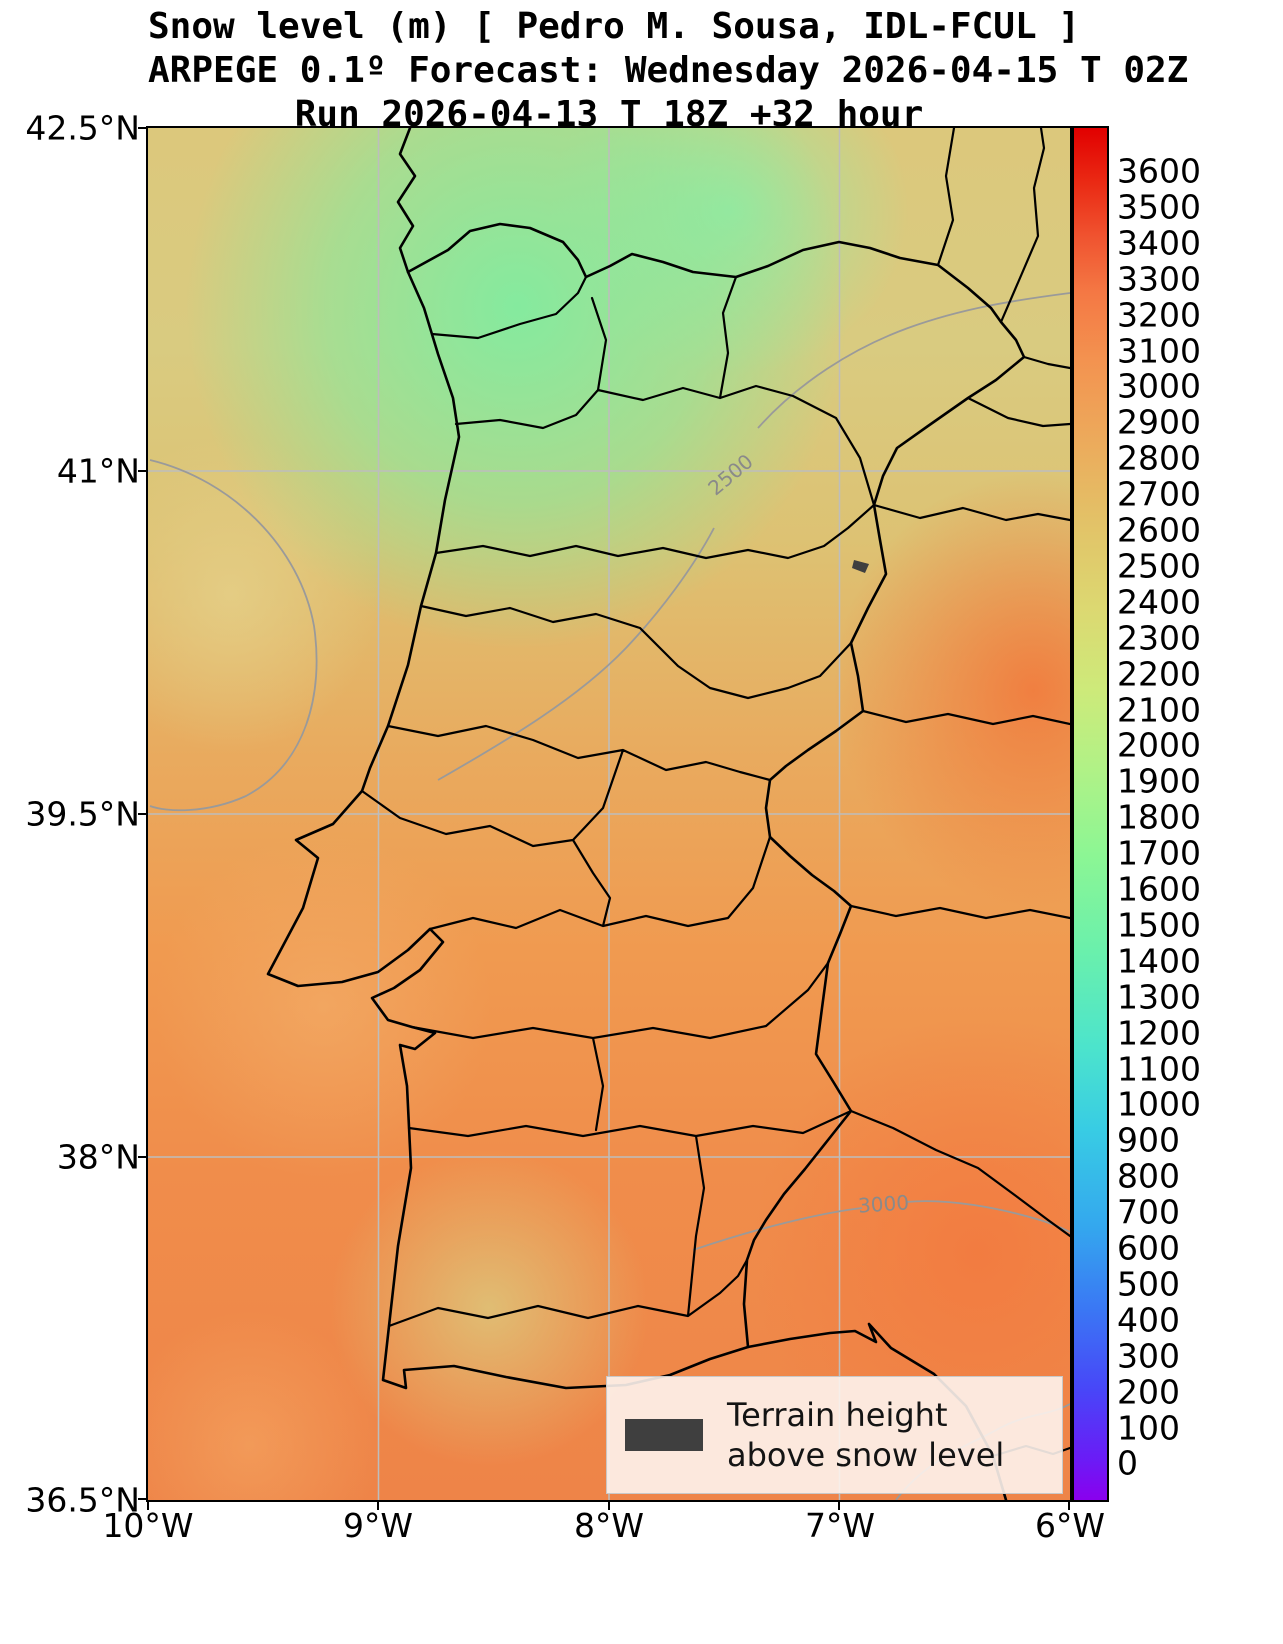  I want to click on contour-label-2500: 2500, so click(730, 474).